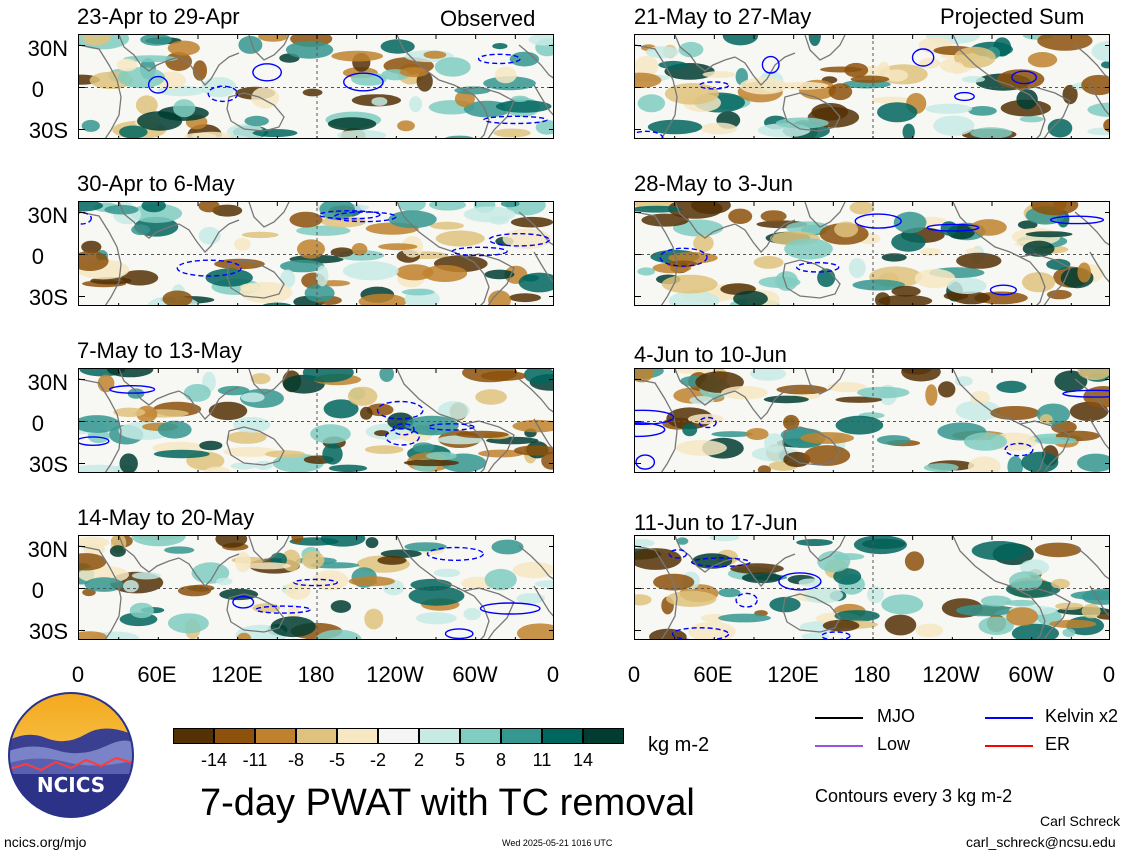 This screenshot has height=856, width=1135. I want to click on panel-title-6: 4-Jun to 10-Jun, so click(710, 354).